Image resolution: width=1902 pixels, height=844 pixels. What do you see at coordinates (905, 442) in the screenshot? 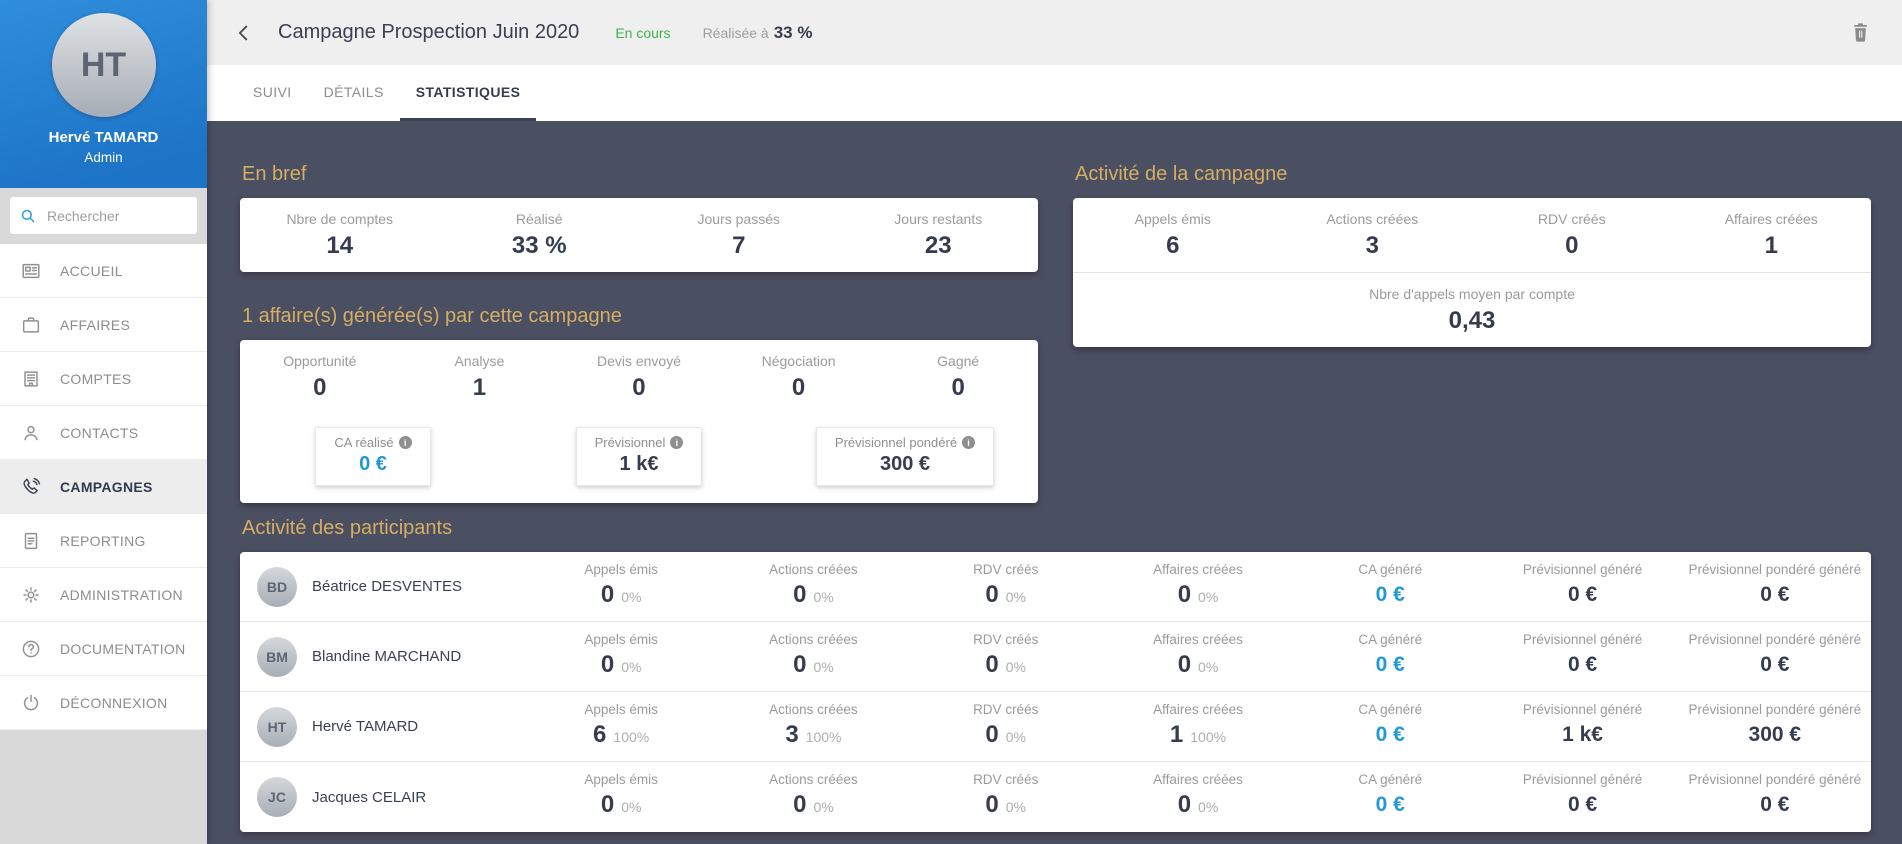
I see `money-card-label: Prévisionnel pondéré i` at bounding box center [905, 442].